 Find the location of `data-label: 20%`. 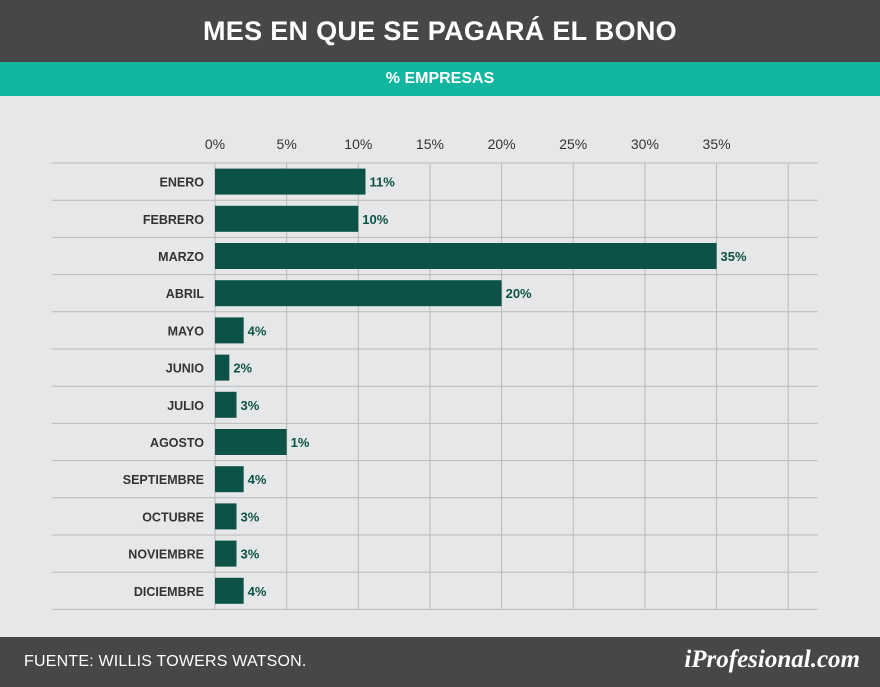

data-label: 20% is located at coordinates (519, 293).